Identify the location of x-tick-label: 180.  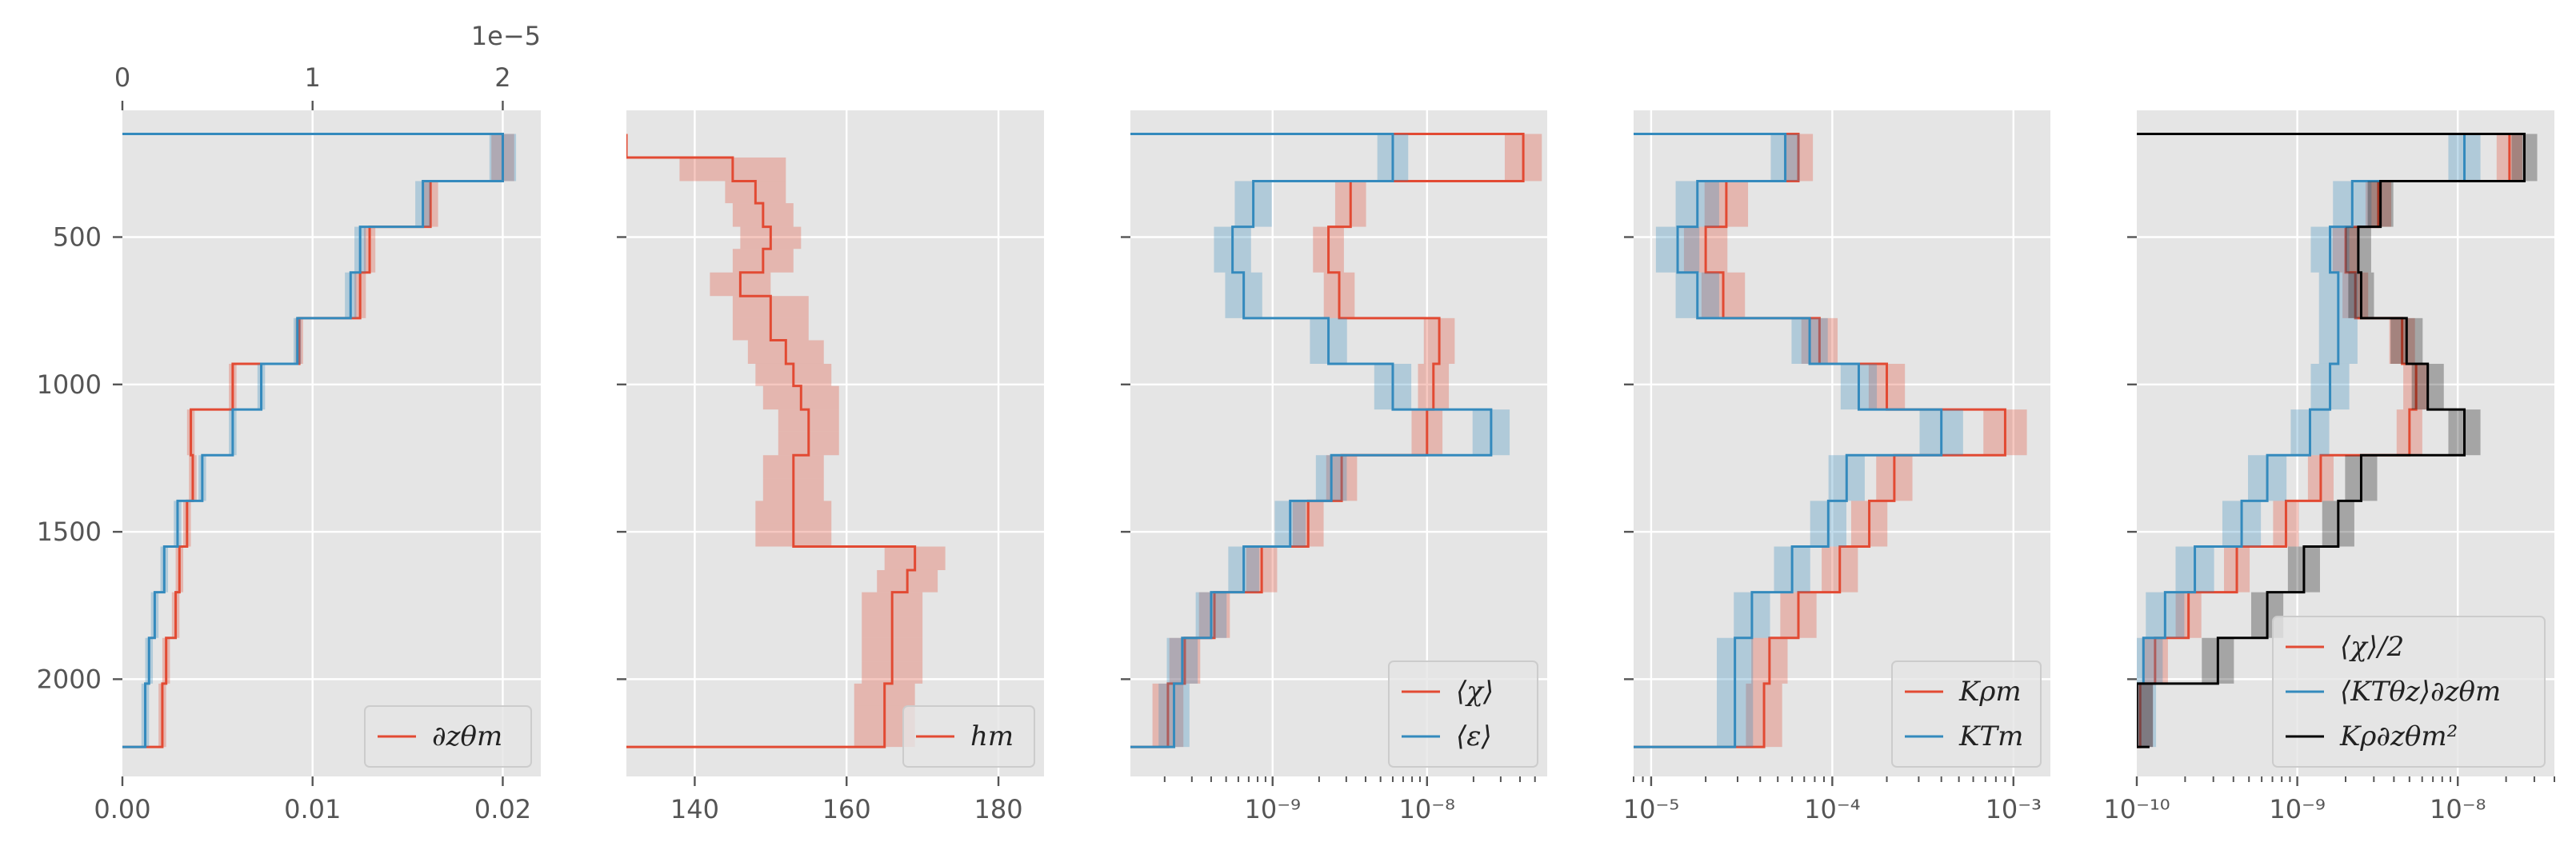
(998, 809).